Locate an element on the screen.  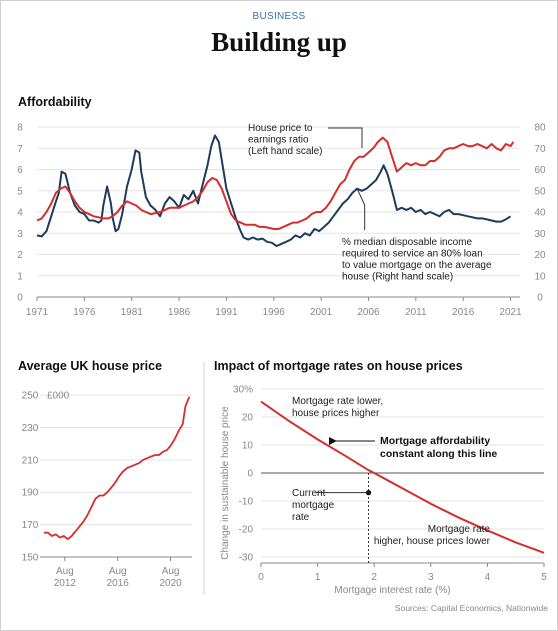
annotation-pct-income-leader is located at coordinates (361, 209).